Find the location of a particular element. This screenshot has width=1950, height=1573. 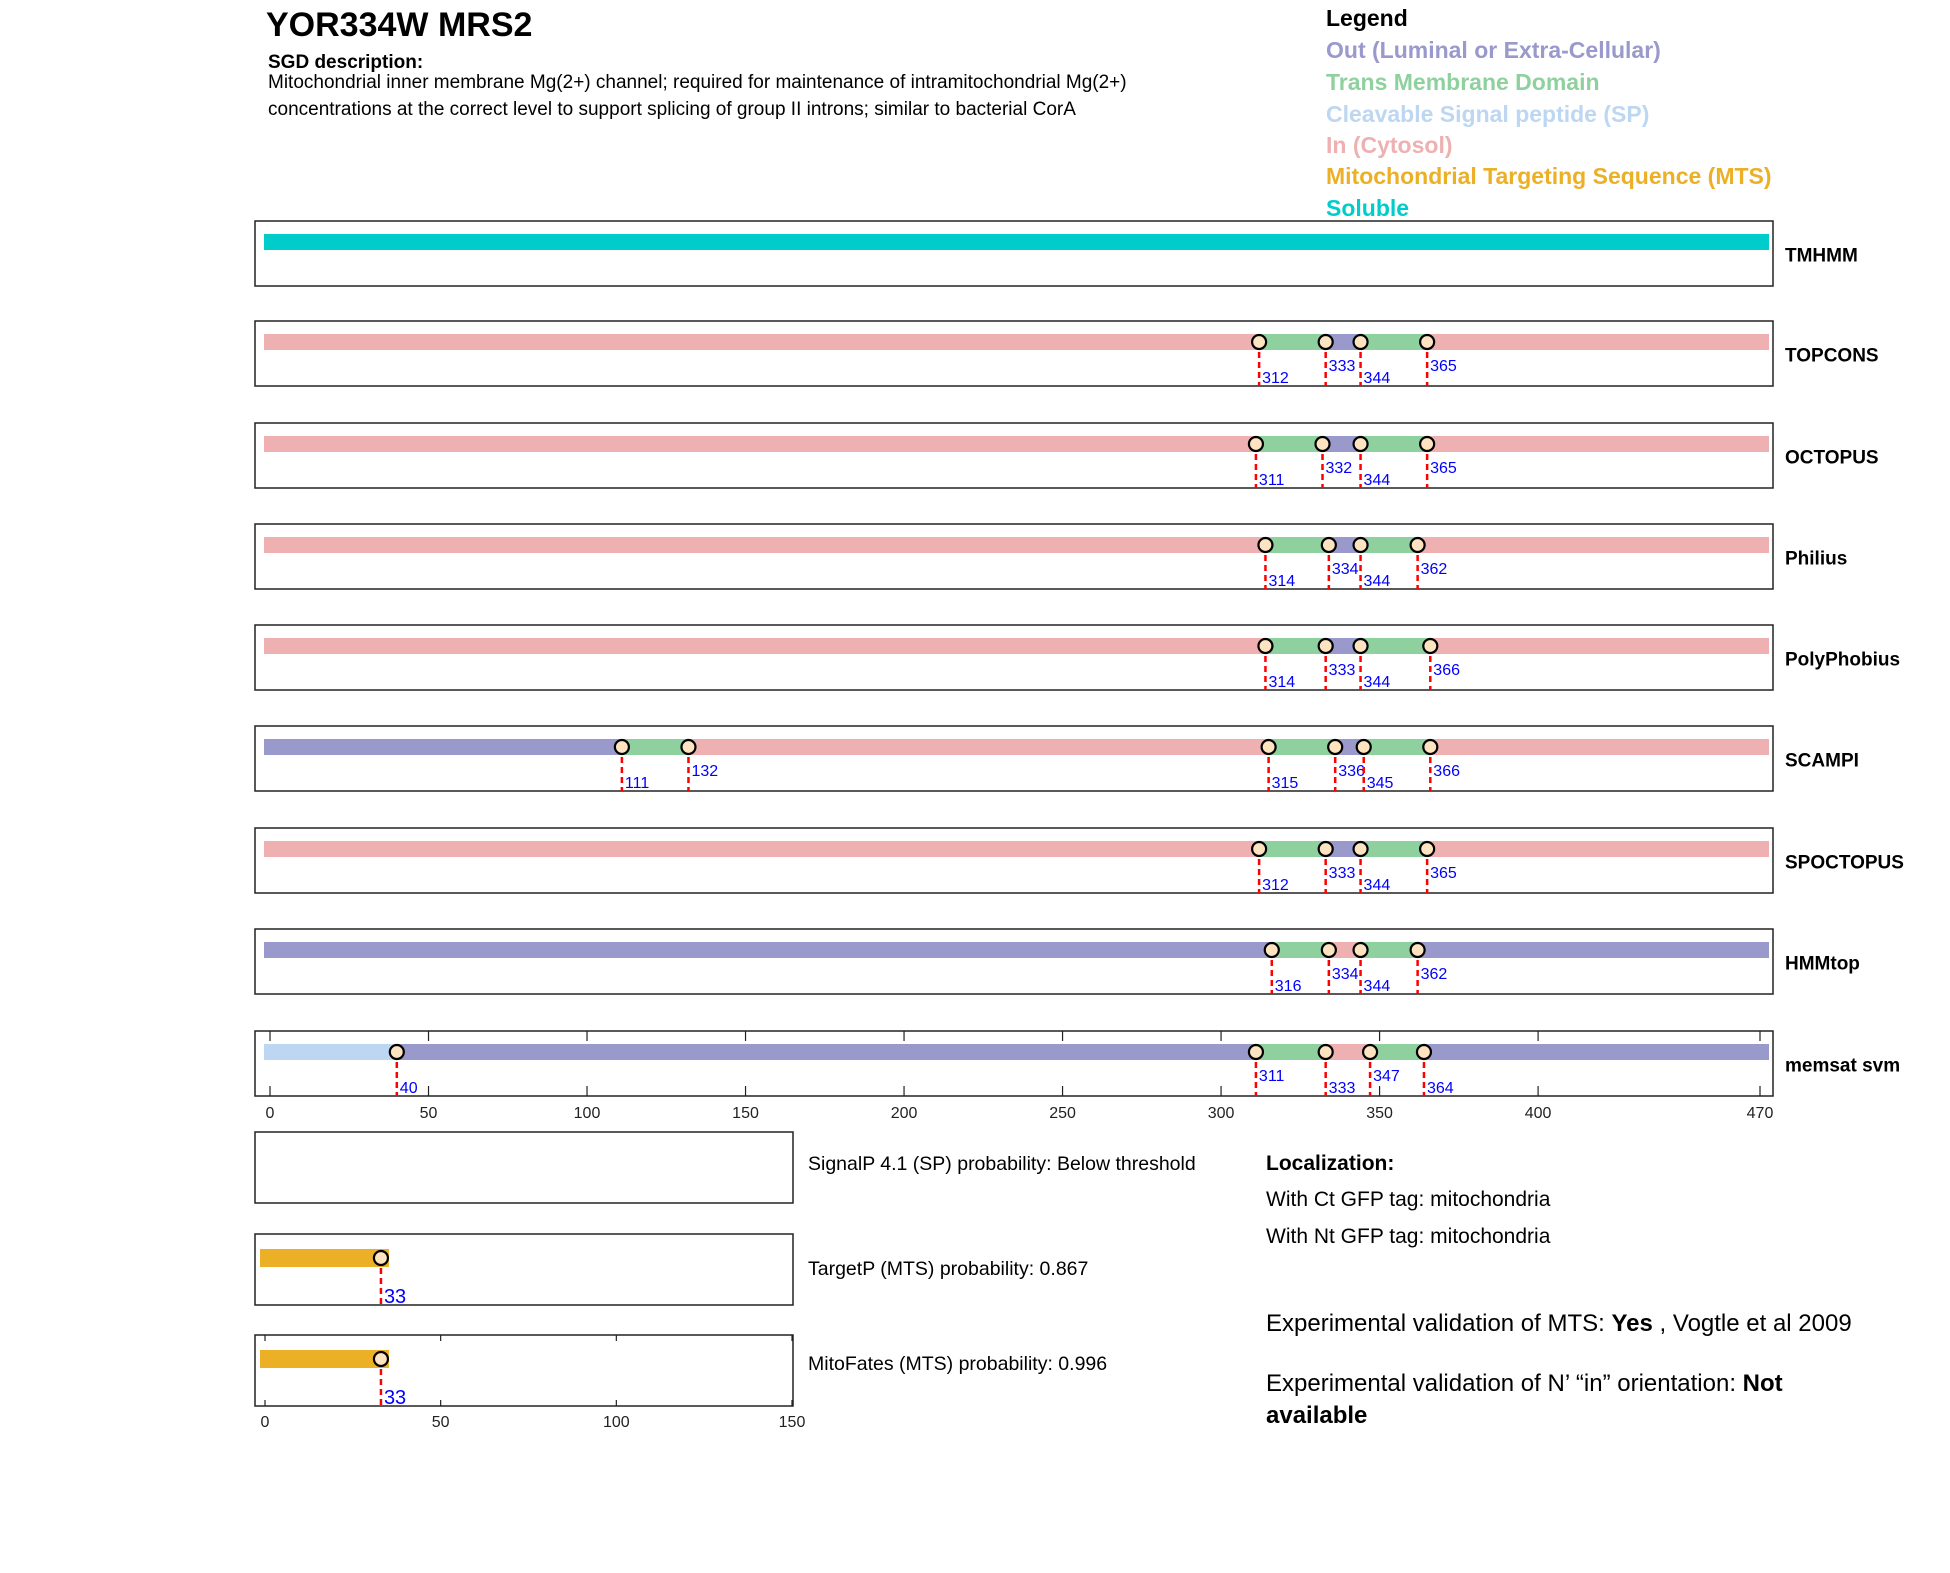

boundary-label: 132 is located at coordinates (704, 771).